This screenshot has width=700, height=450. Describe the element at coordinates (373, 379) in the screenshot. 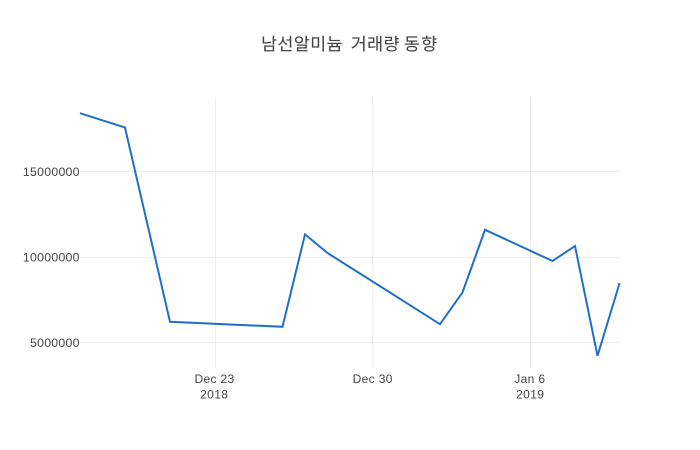

I see `svg-text: Dec 30` at that location.